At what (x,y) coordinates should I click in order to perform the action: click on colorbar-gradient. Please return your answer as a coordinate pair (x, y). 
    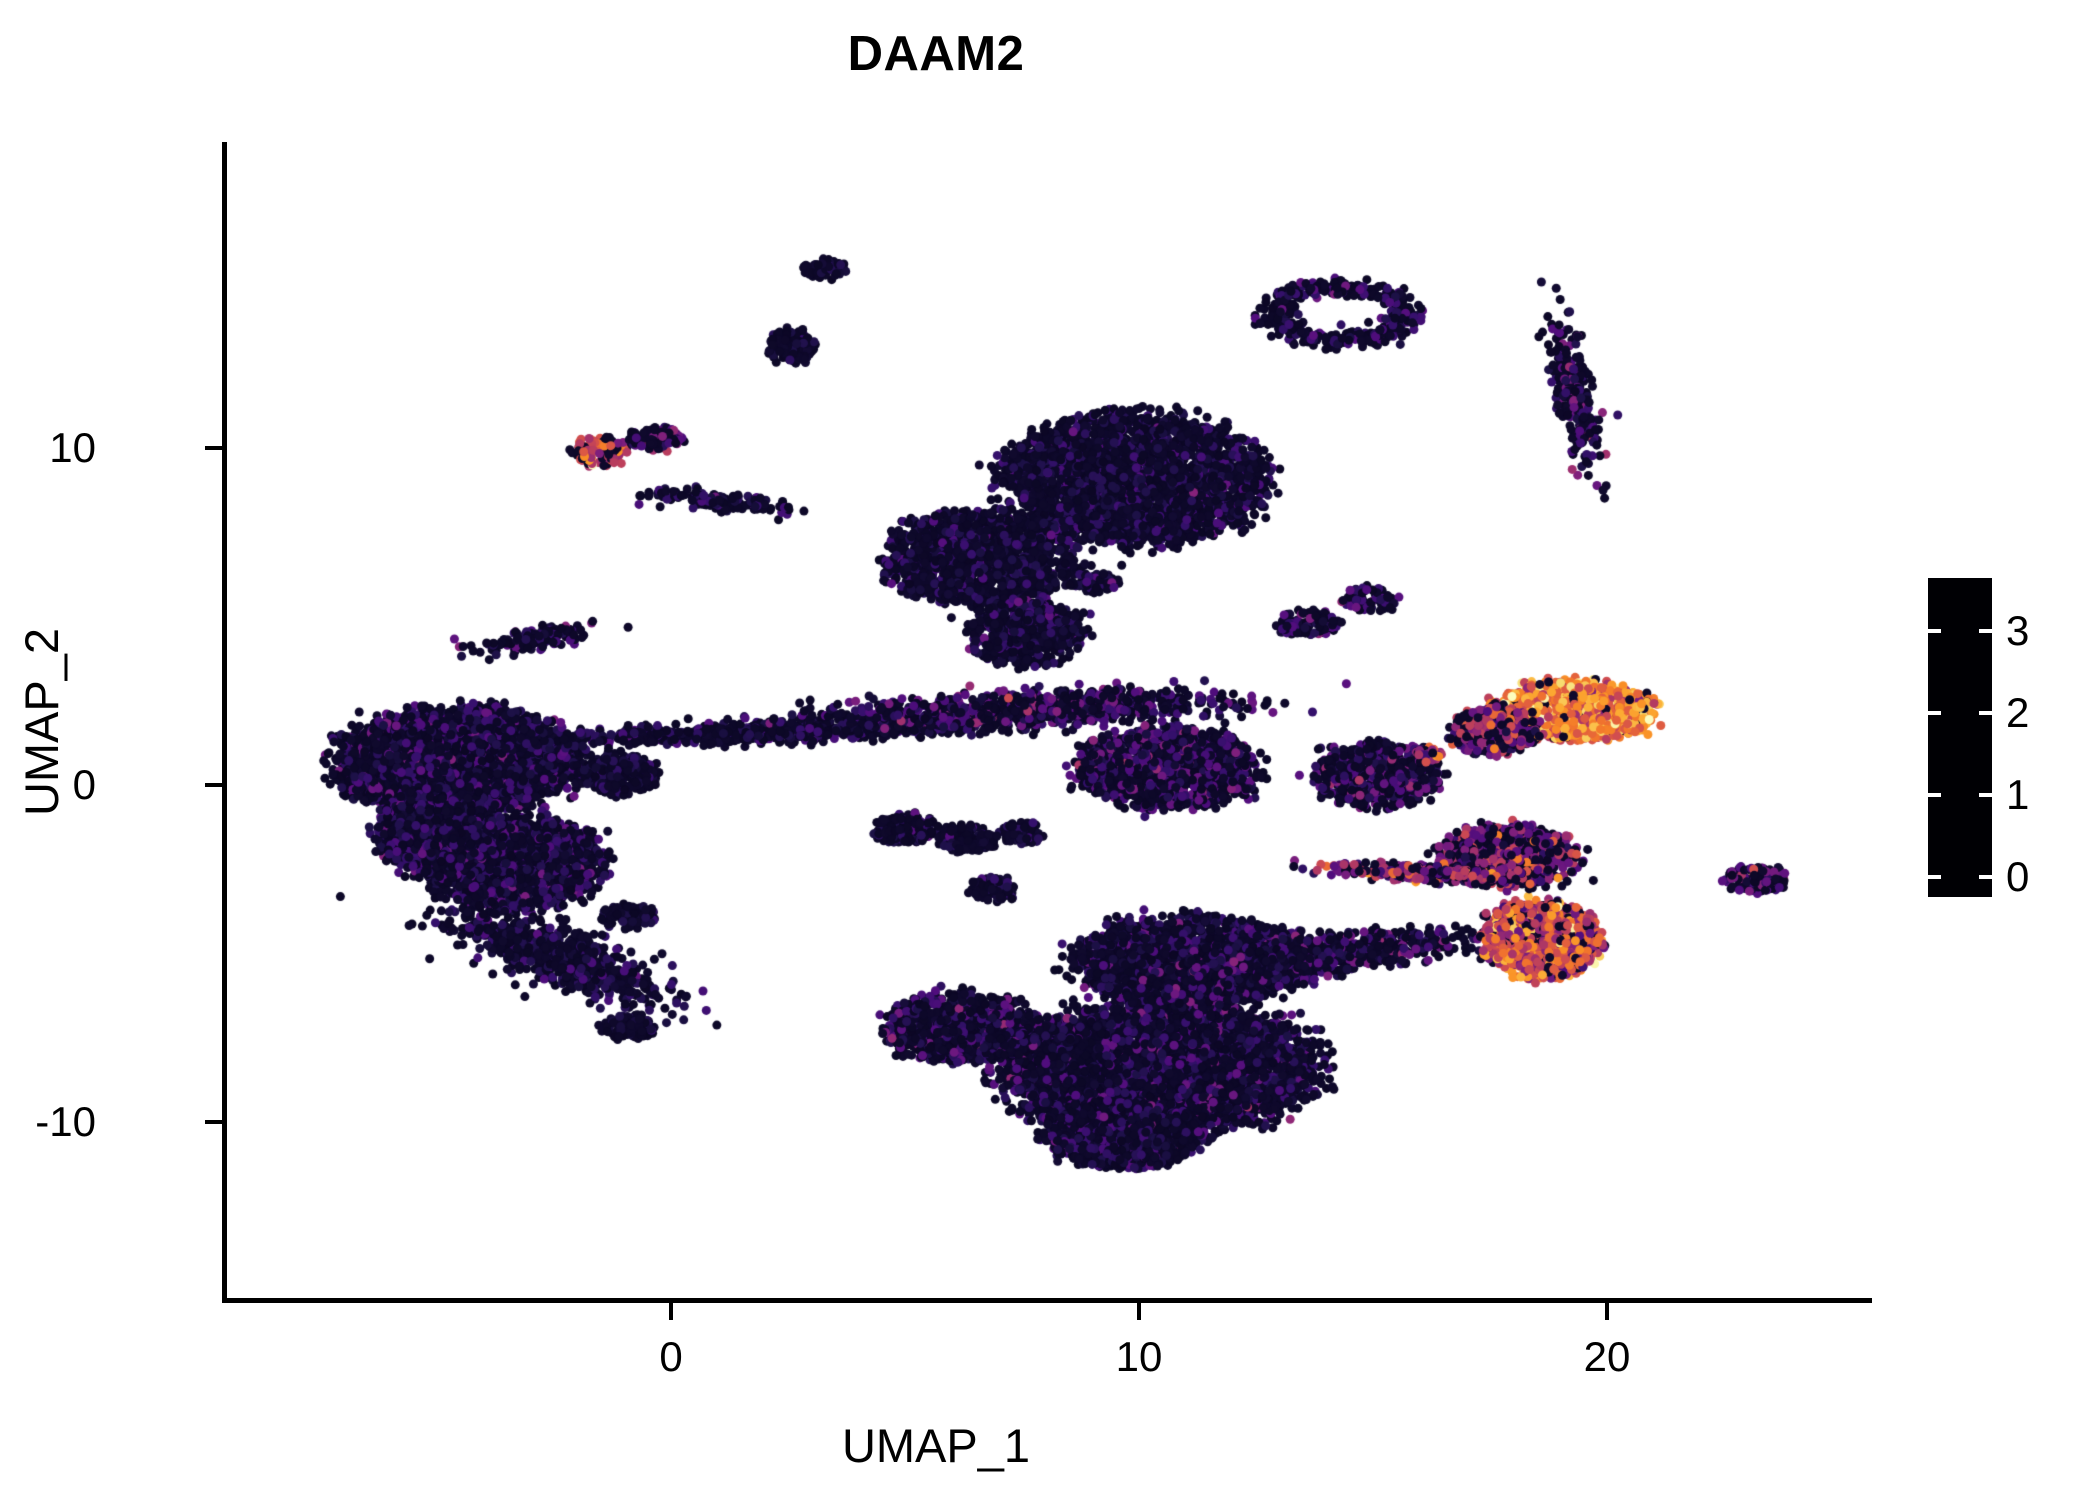
    Looking at the image, I should click on (1960, 737).